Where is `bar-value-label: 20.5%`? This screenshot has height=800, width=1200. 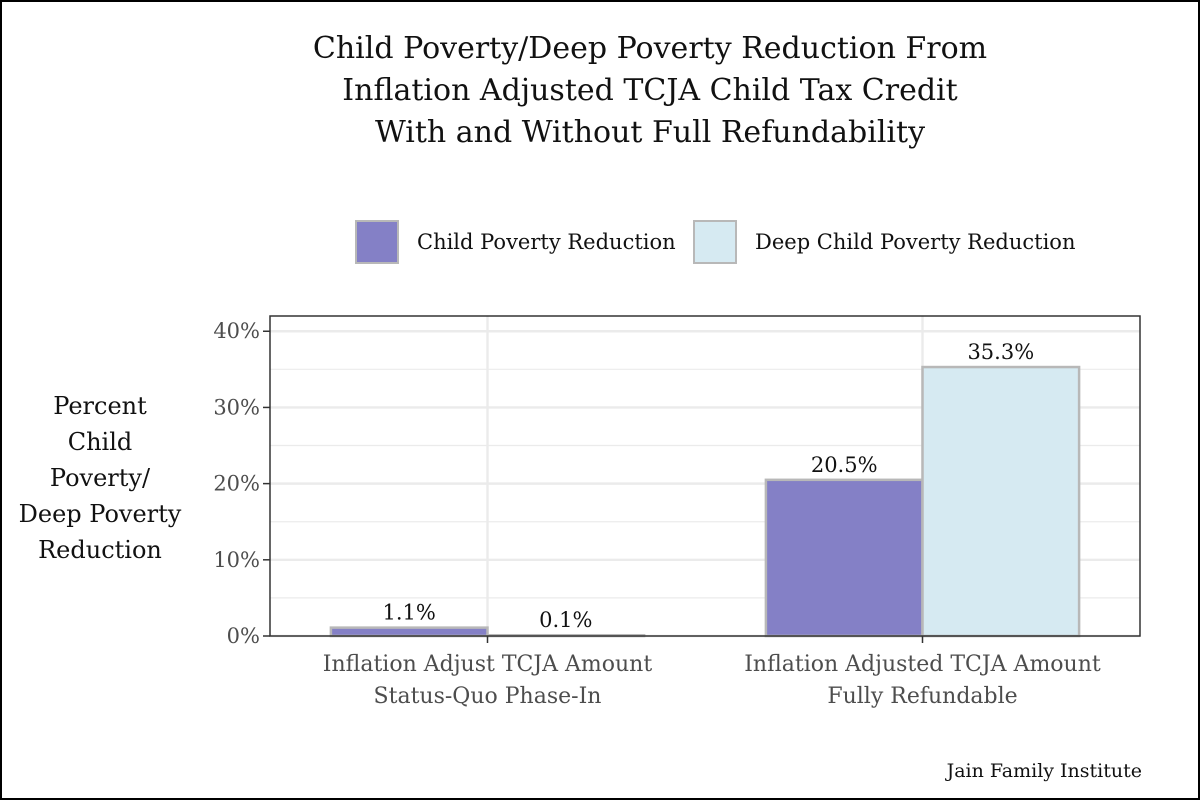 bar-value-label: 20.5% is located at coordinates (844, 465).